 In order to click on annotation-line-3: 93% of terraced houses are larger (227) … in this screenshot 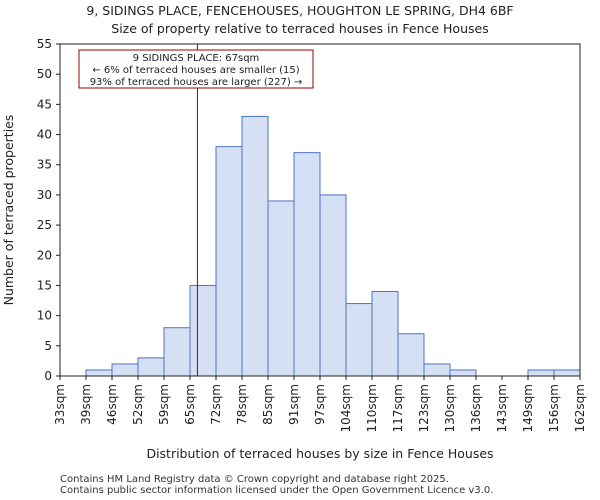, I will do `click(196, 82)`.